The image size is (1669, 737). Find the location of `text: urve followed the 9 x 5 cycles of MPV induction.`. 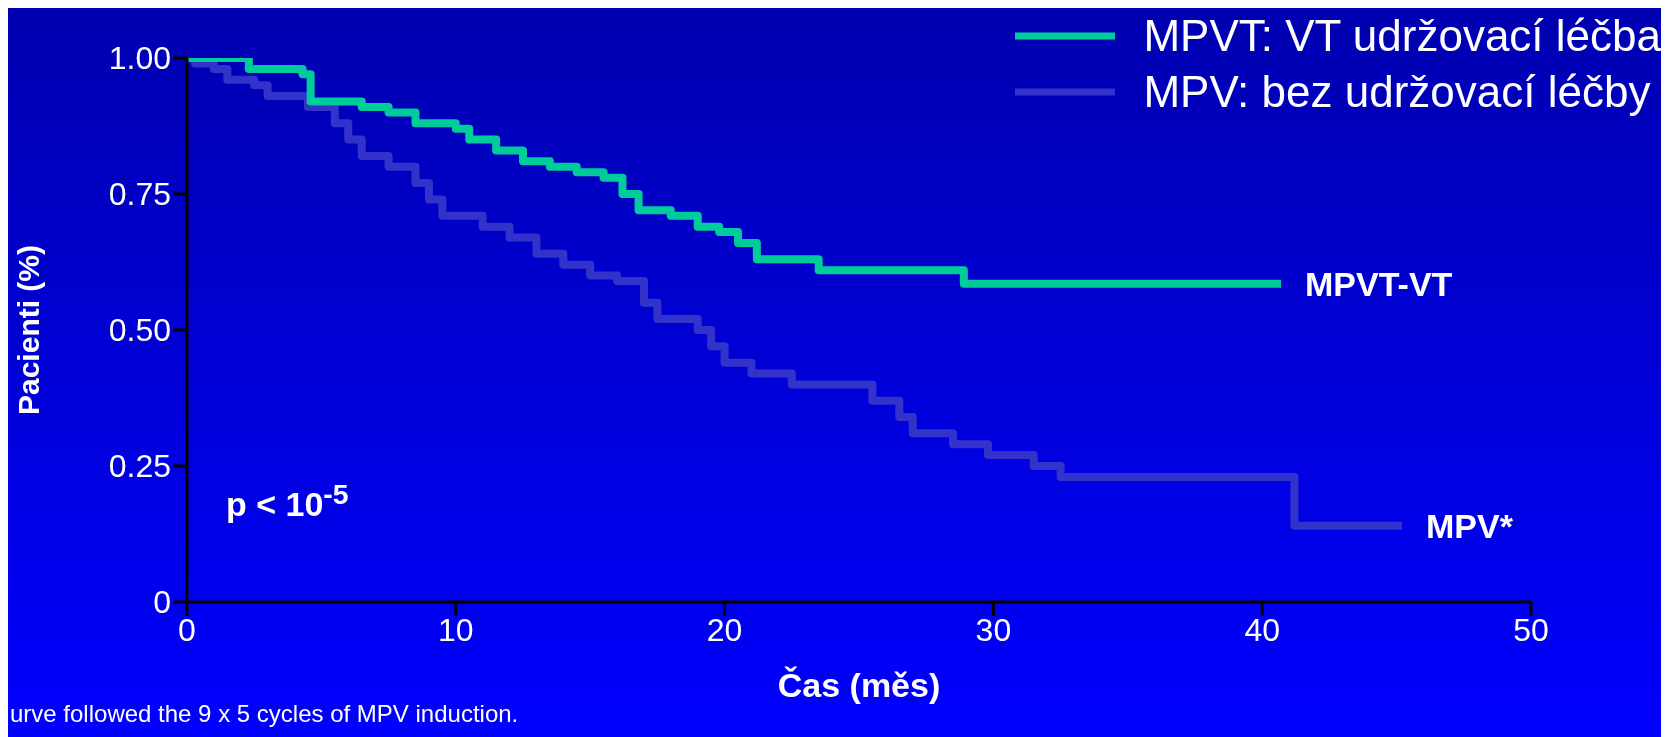

text: urve followed the 9 x 5 cycles of MPV induction. is located at coordinates (264, 714).